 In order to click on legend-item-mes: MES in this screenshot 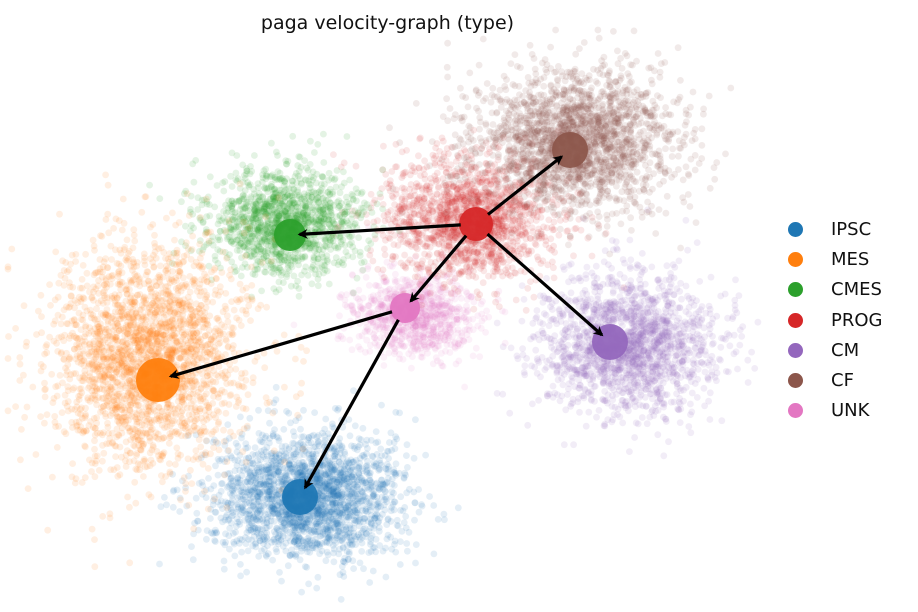, I will do `click(835, 259)`.